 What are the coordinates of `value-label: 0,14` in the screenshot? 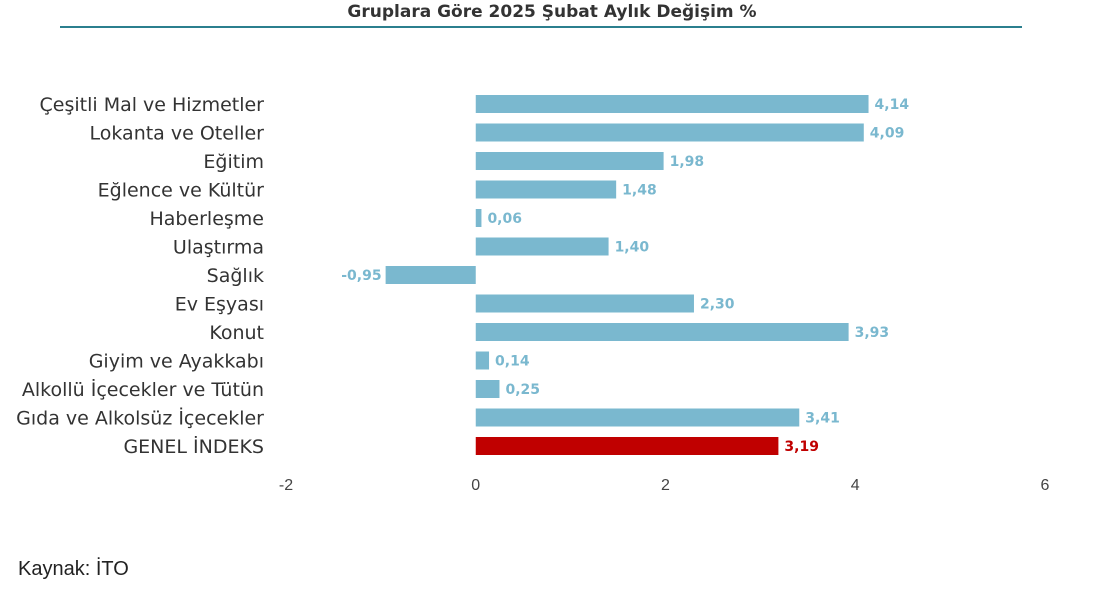 It's located at (512, 362).